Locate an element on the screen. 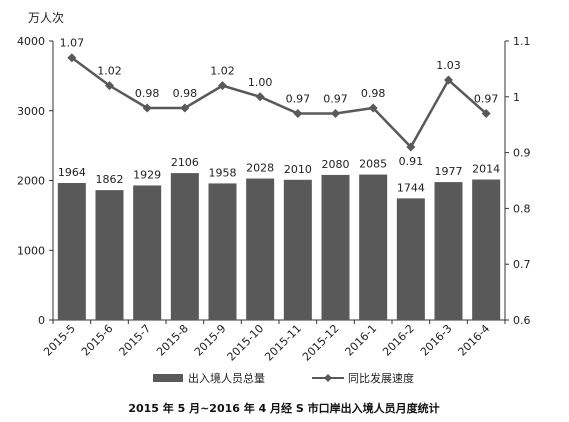 This screenshot has height=422, width=569. line-value-label: 0.91 is located at coordinates (411, 161).